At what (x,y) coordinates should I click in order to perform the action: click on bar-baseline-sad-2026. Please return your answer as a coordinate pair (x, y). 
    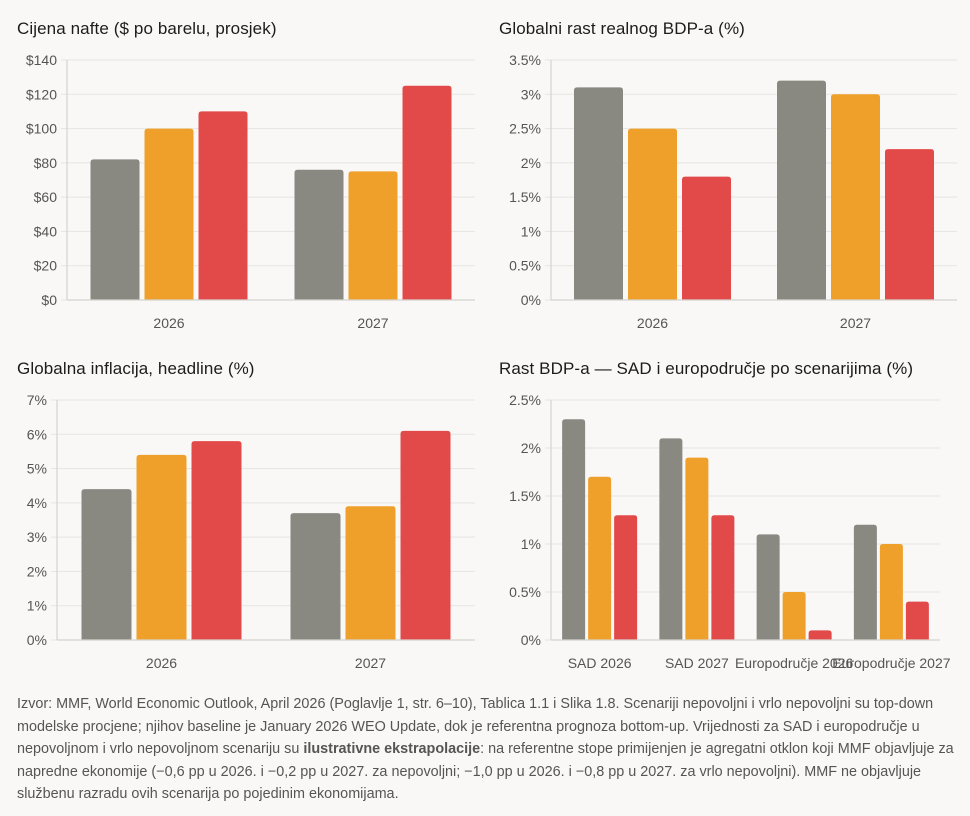
    Looking at the image, I should click on (574, 529).